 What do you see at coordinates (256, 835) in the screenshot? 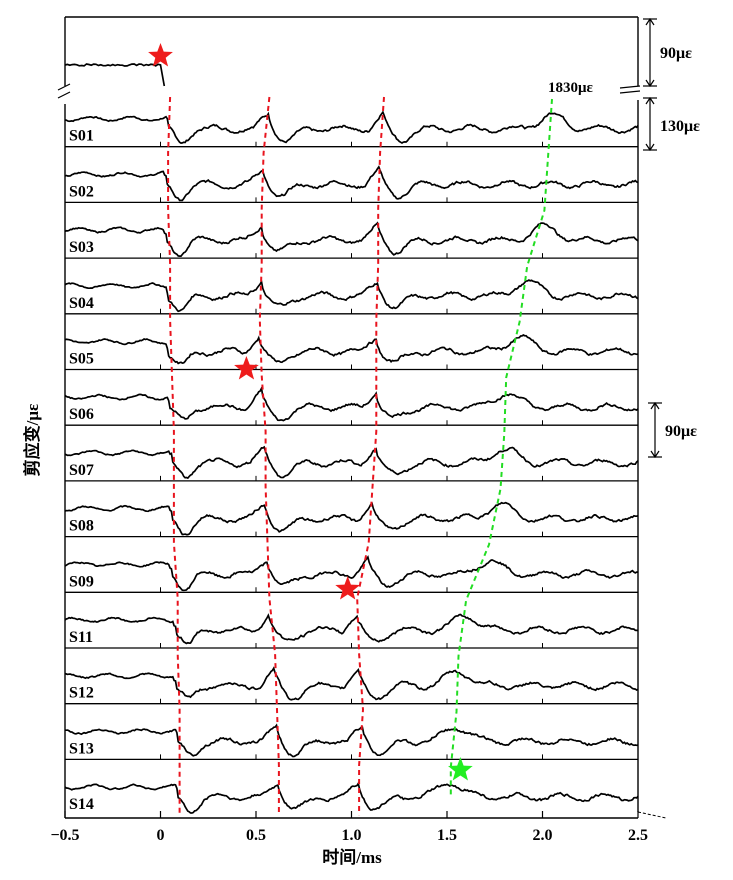
I see `x-tick-label: 0.5` at bounding box center [256, 835].